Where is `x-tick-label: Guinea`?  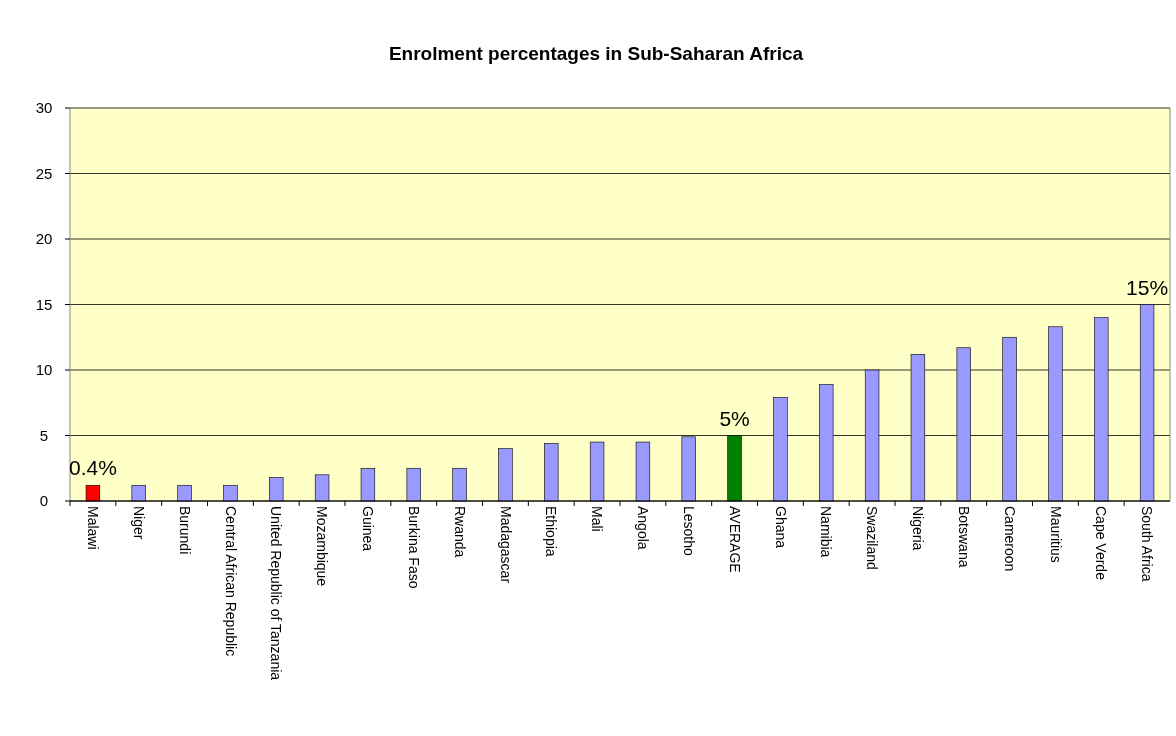
x-tick-label: Guinea is located at coordinates (368, 529).